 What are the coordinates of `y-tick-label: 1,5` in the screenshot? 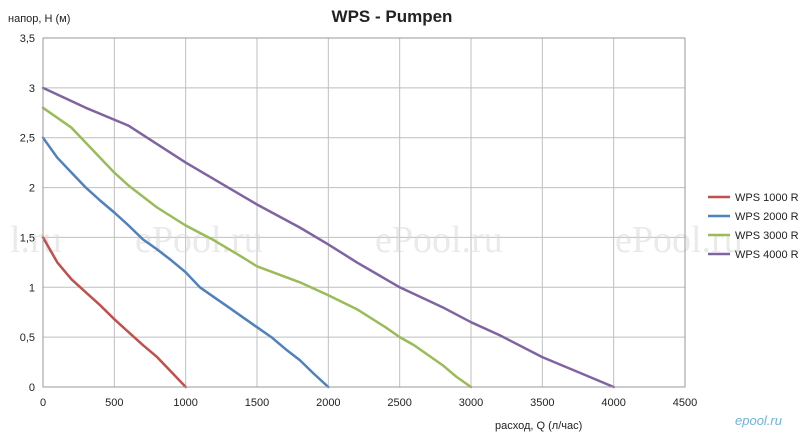 It's located at (27, 238).